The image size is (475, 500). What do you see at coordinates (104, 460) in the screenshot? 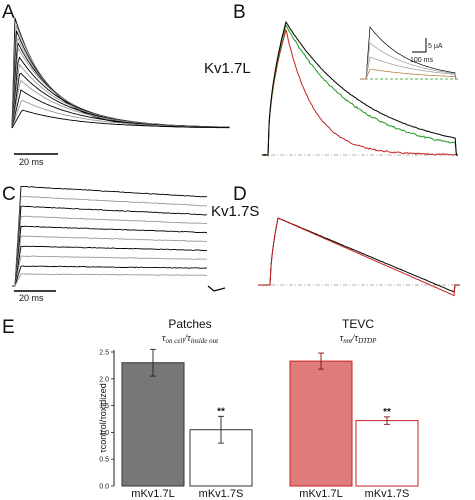
I see `y-tick-label: 0.5` at bounding box center [104, 460].